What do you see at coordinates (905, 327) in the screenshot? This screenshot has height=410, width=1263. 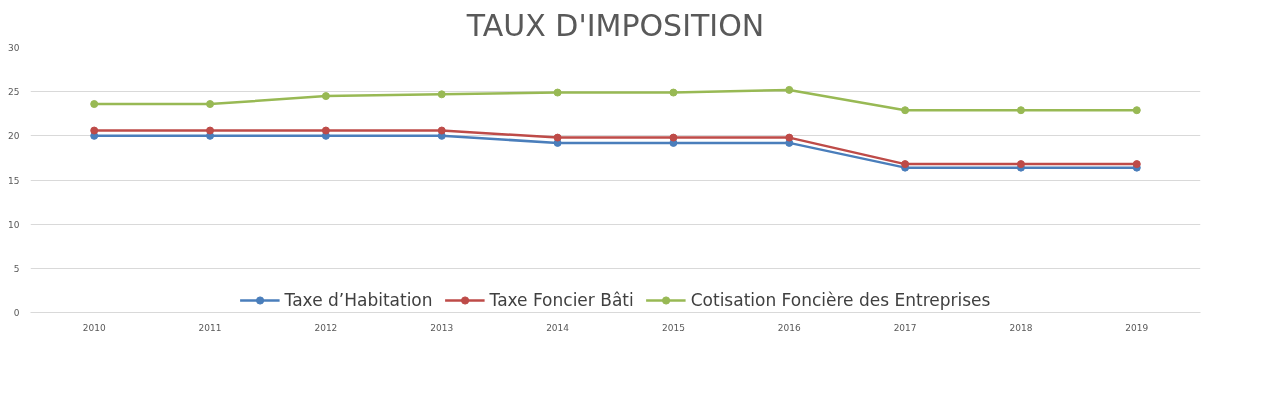 I see `x-tick-label: 2017` at bounding box center [905, 327].